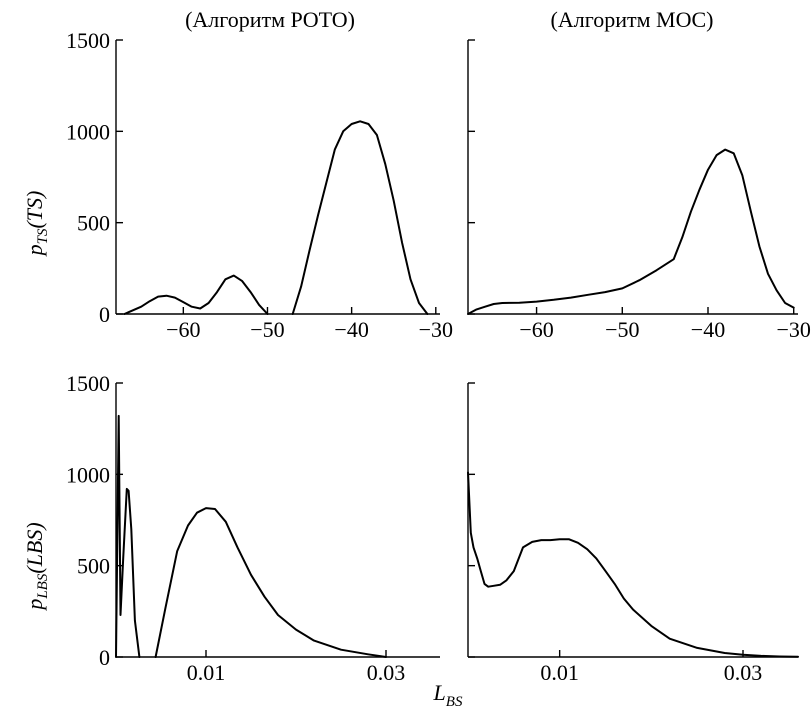 The image size is (812, 716). Describe the element at coordinates (34, 547) in the screenshot. I see `ylabel-bottom-arg: (LBS)` at that location.